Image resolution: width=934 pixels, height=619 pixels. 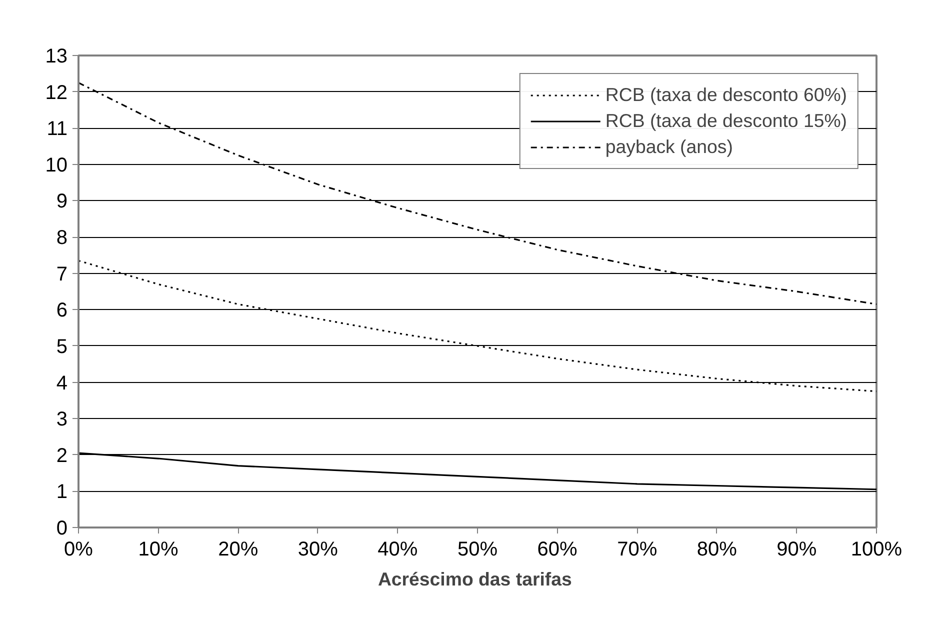 What do you see at coordinates (56, 93) in the screenshot?
I see `y-tick-label: 12` at bounding box center [56, 93].